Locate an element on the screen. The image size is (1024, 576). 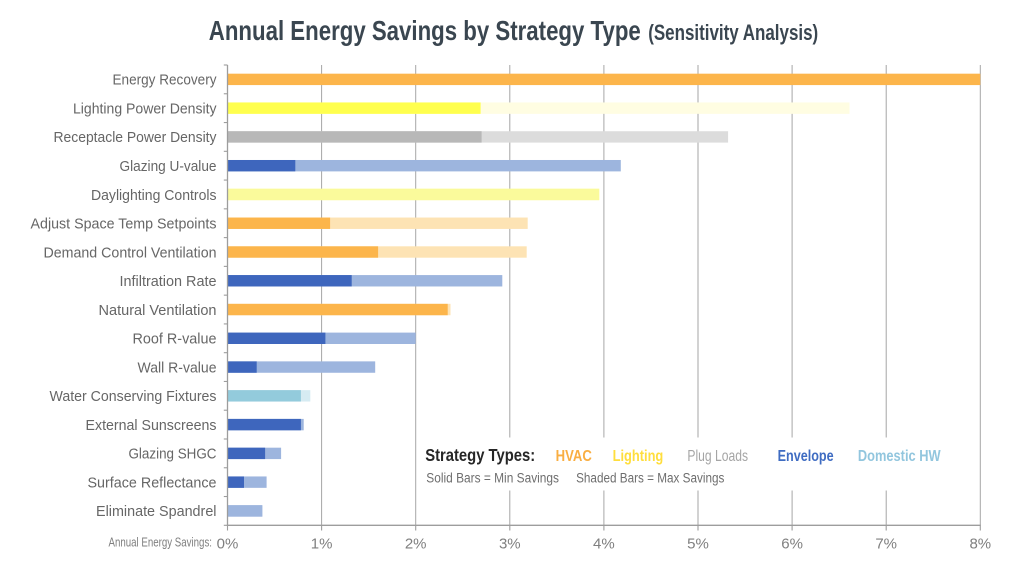
svg-text: Energy Recovery is located at coordinates (165, 80).